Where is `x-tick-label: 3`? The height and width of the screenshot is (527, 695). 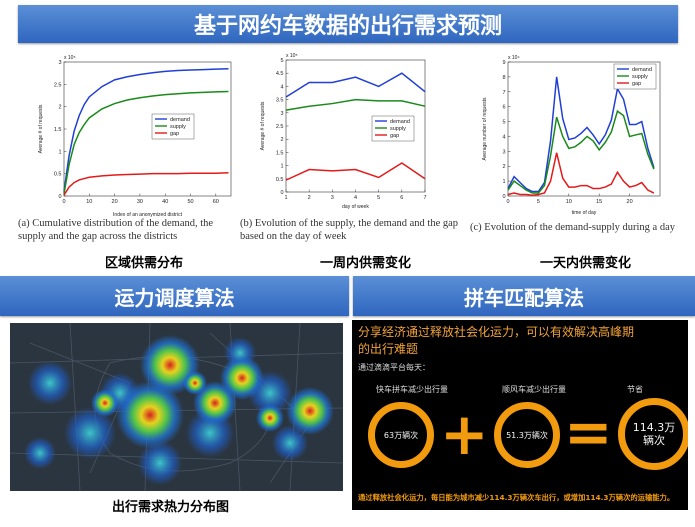 x-tick-label: 3 is located at coordinates (332, 198).